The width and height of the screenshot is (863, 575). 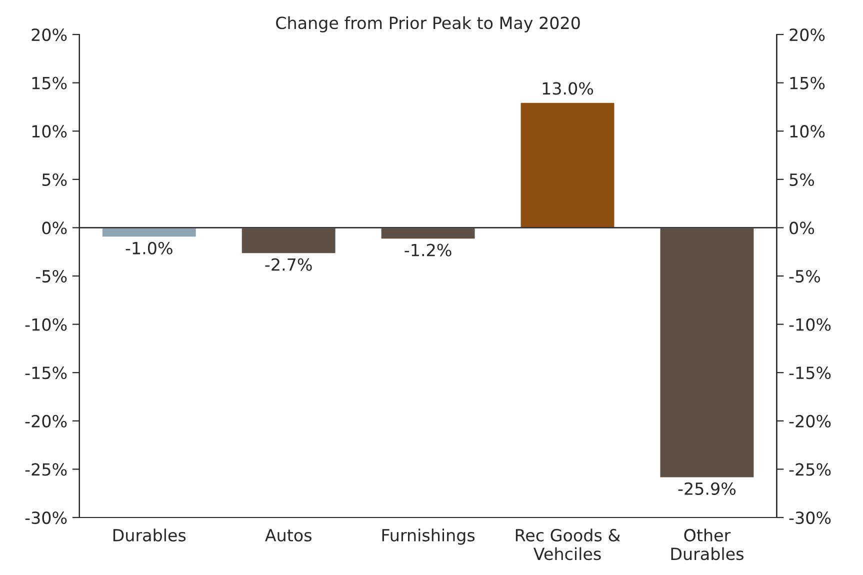 What do you see at coordinates (288, 264) in the screenshot?
I see `data-label: -2.7%` at bounding box center [288, 264].